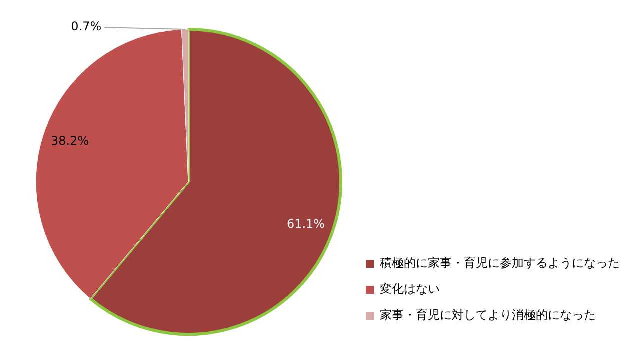 This screenshot has height=360, width=640. What do you see at coordinates (86, 27) in the screenshot?
I see `data-label: 0.7%` at bounding box center [86, 27].